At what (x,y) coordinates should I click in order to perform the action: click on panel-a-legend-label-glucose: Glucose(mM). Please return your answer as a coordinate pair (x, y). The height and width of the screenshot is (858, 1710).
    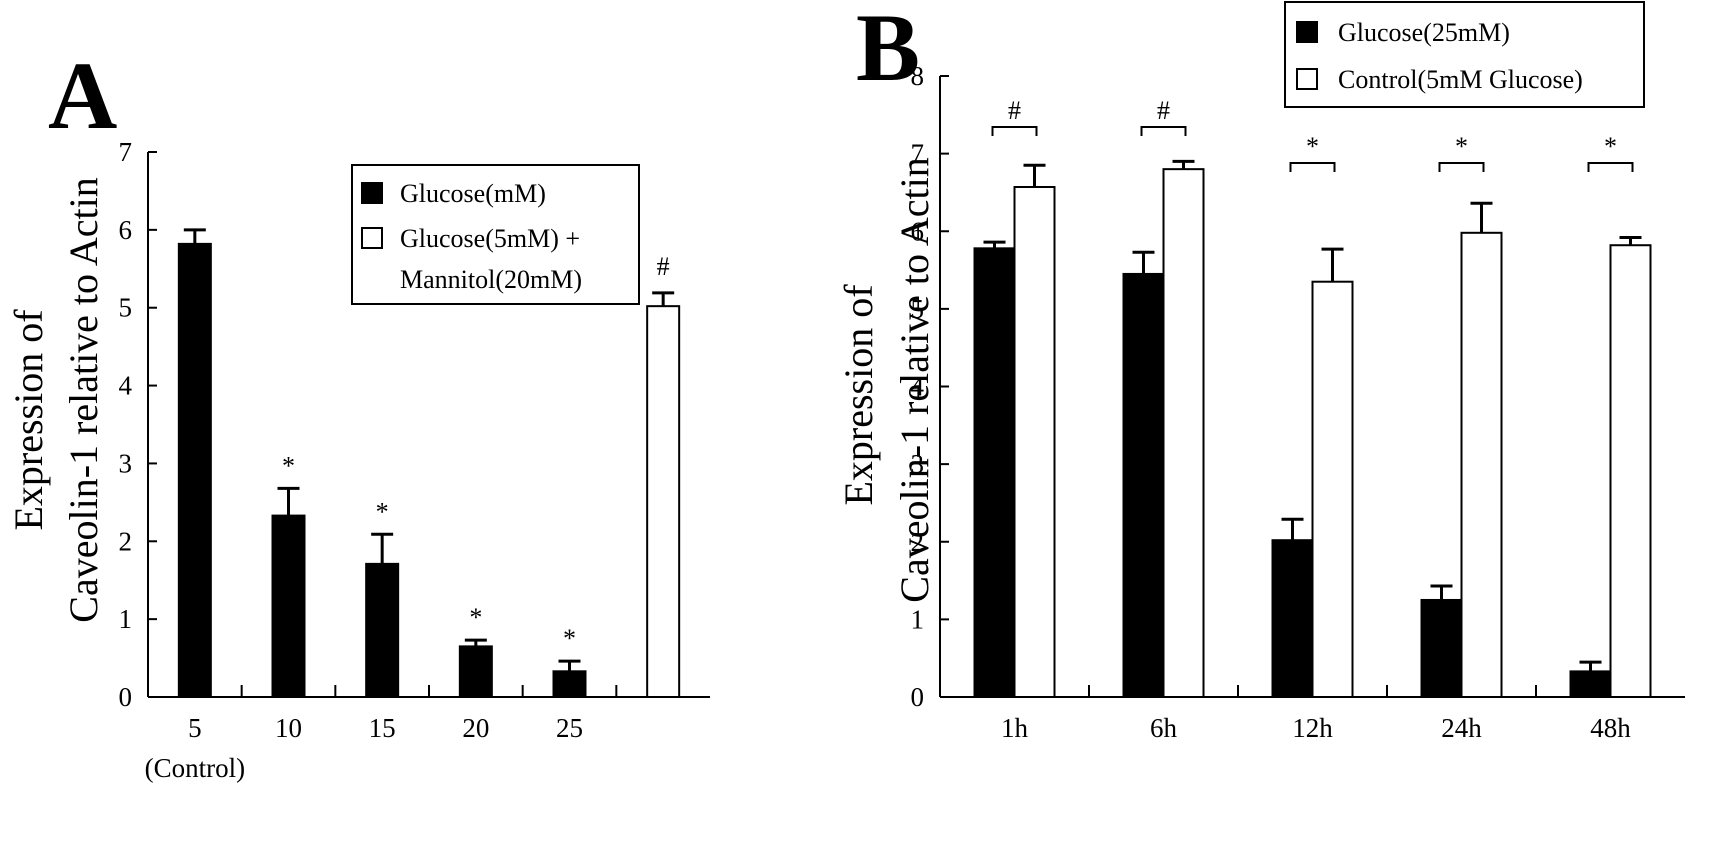
    Looking at the image, I should click on (473, 193).